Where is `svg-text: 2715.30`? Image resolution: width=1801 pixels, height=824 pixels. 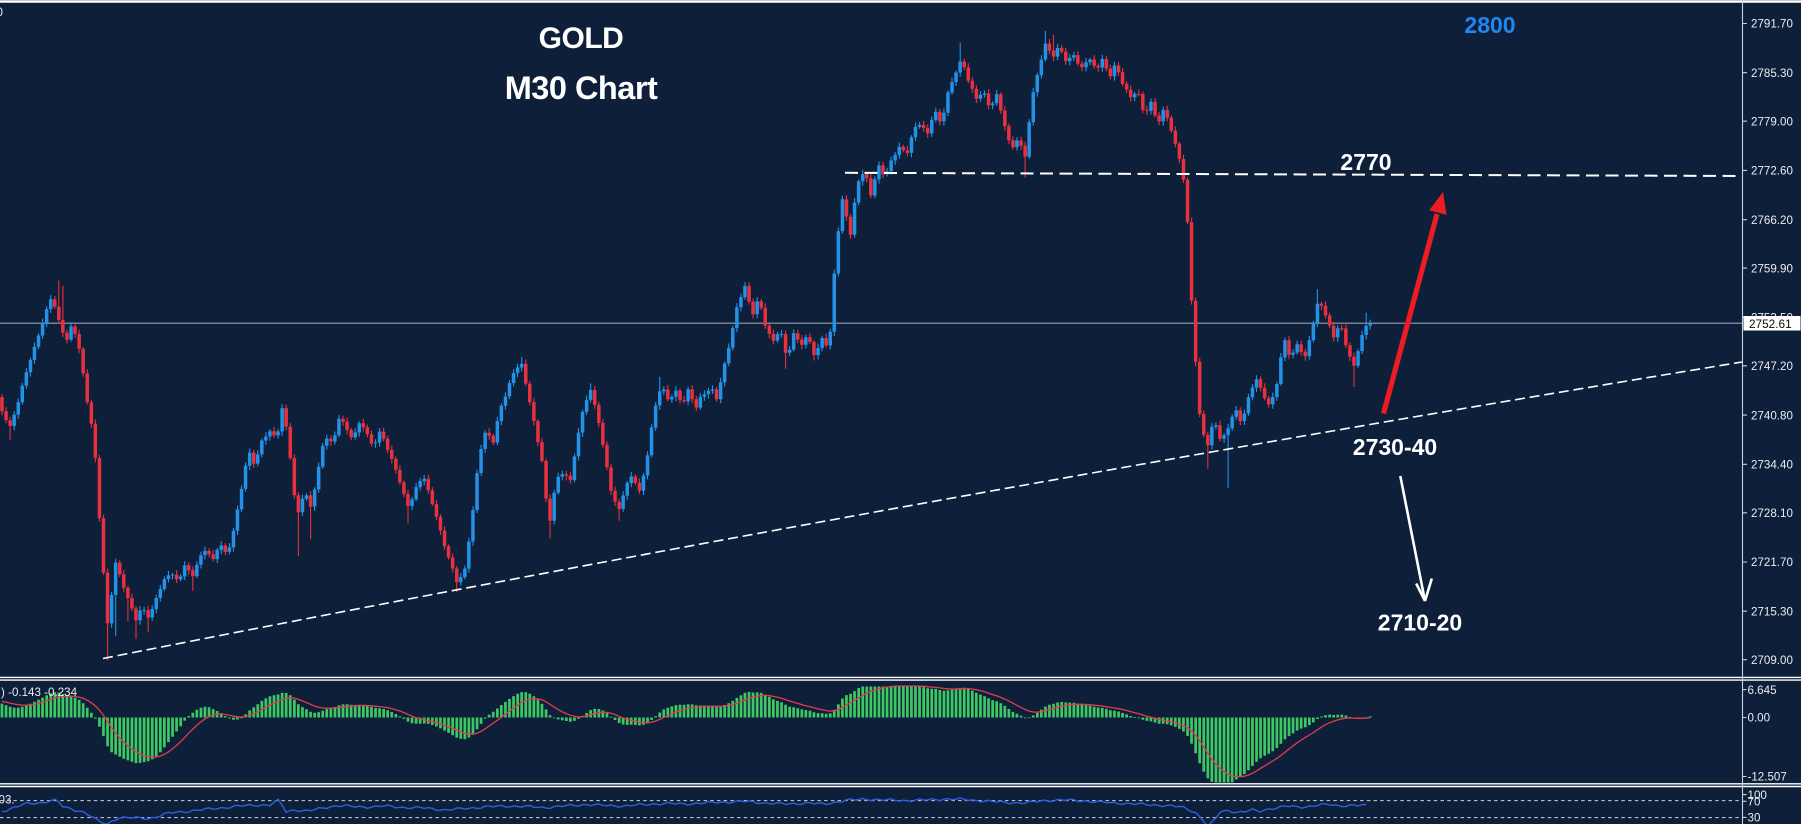
svg-text: 2715.30 is located at coordinates (1772, 611).